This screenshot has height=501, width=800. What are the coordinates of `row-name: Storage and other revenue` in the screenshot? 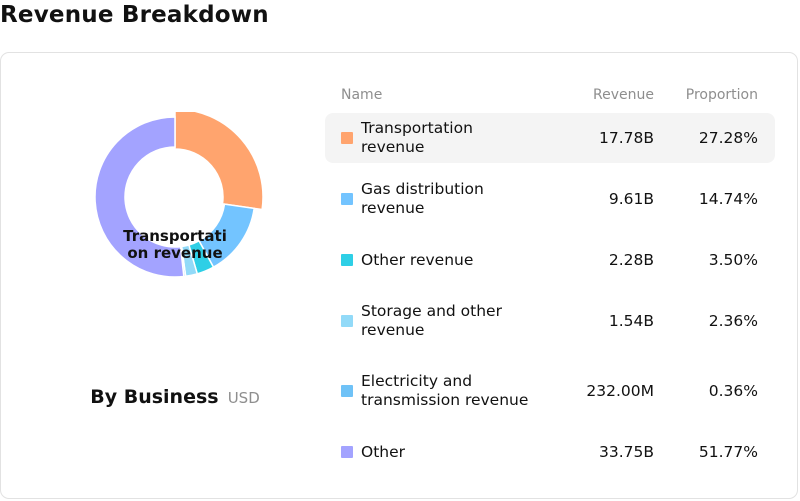 It's located at (431, 320).